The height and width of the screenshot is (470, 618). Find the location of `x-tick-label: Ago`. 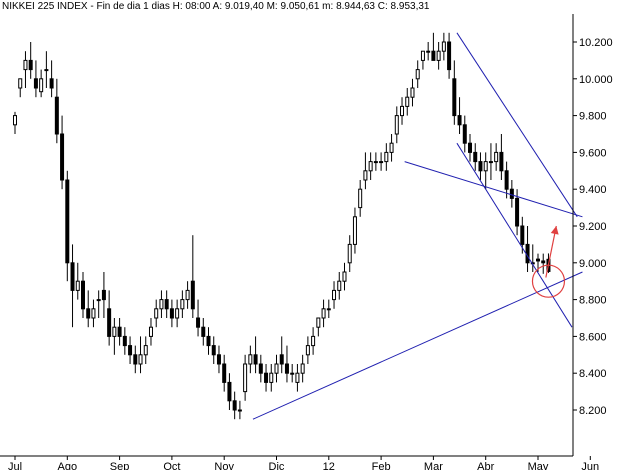

x-tick-label: Ago is located at coordinates (68, 465).